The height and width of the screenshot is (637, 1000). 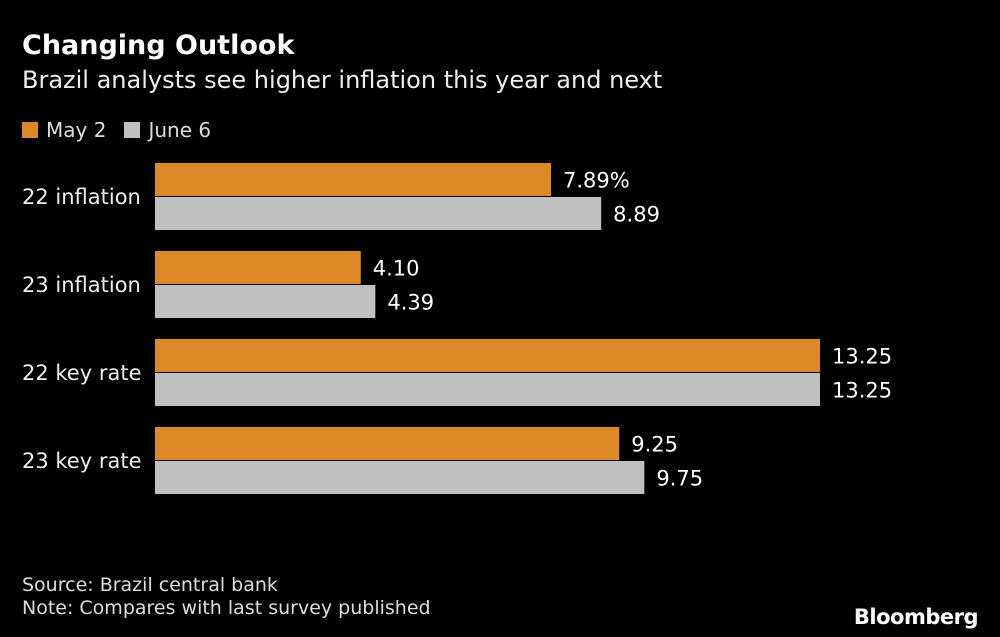 I want to click on data-label: 9.25, so click(x=654, y=445).